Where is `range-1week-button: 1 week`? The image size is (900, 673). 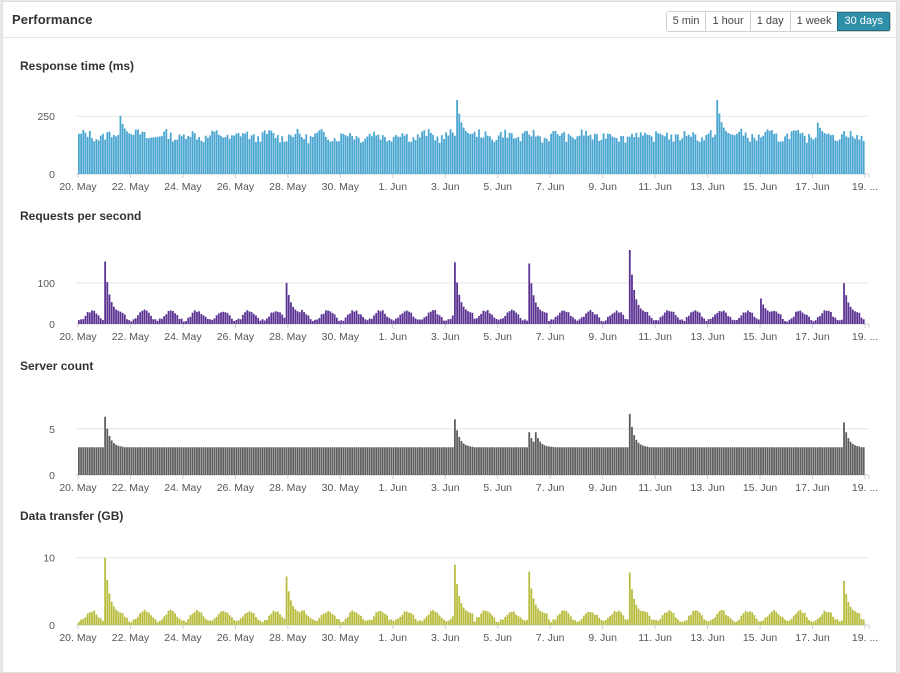
range-1week-button: 1 week is located at coordinates (813, 21).